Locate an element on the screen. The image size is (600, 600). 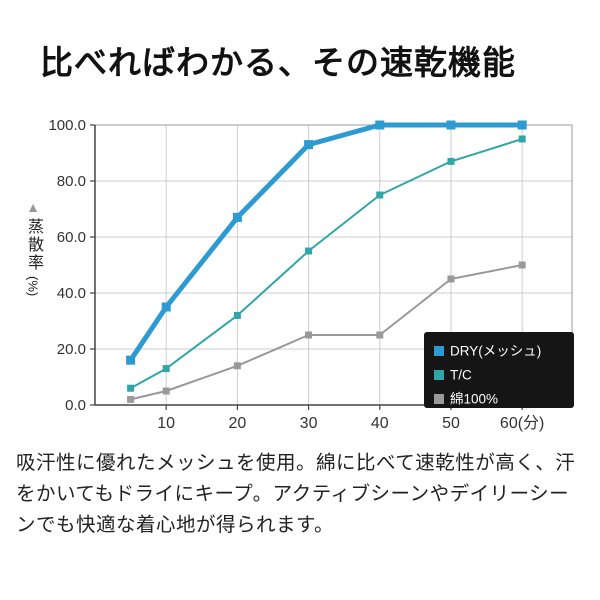
y-axis-label-text: 蒸散率 is located at coordinates (33, 245).